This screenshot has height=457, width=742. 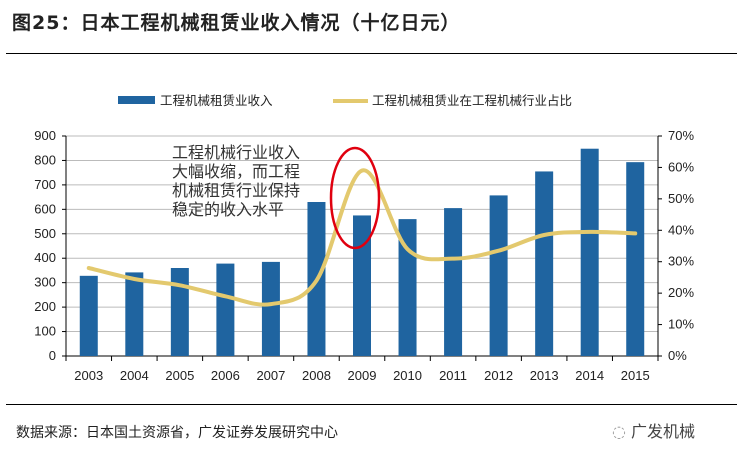 I want to click on x-tick-label: 2003, so click(x=88, y=375).